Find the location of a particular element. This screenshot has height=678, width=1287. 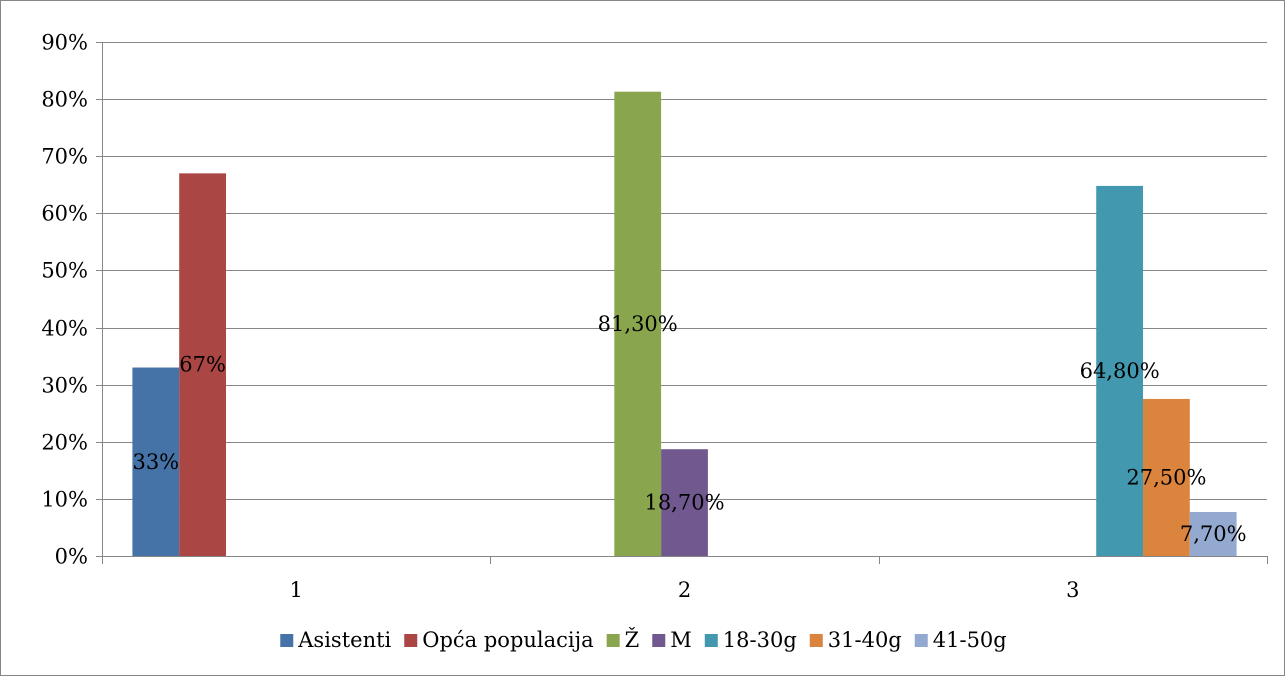

legend-label: Asistenti is located at coordinates (344, 640).